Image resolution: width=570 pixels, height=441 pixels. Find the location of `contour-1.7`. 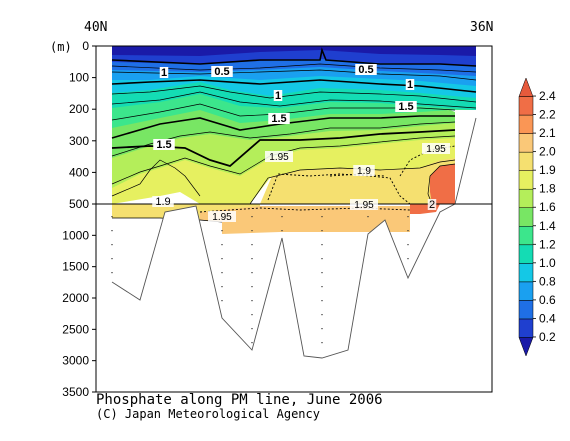

contour-1.7 is located at coordinates (283, 160).